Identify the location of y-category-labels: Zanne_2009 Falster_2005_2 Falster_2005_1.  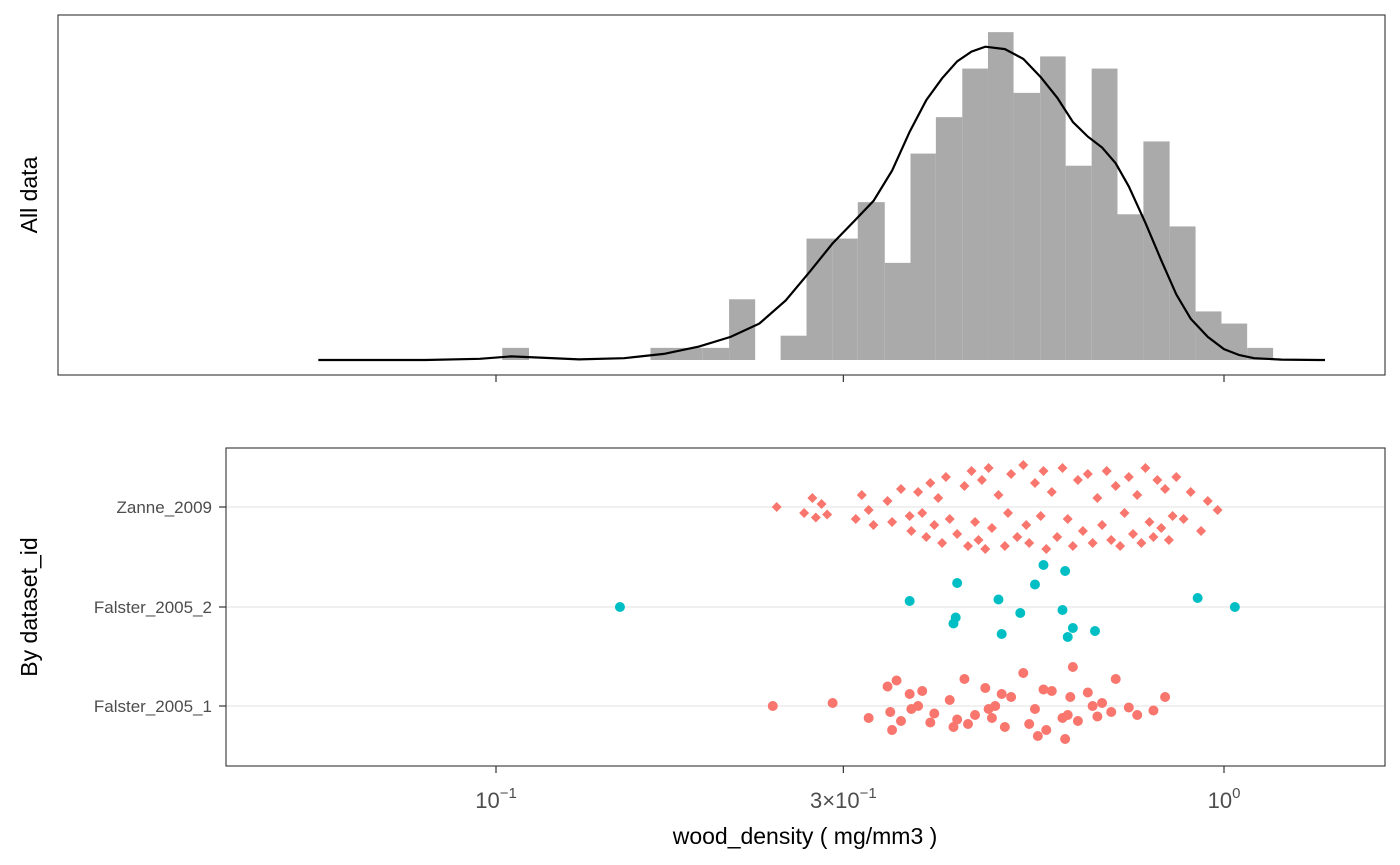
(160, 607).